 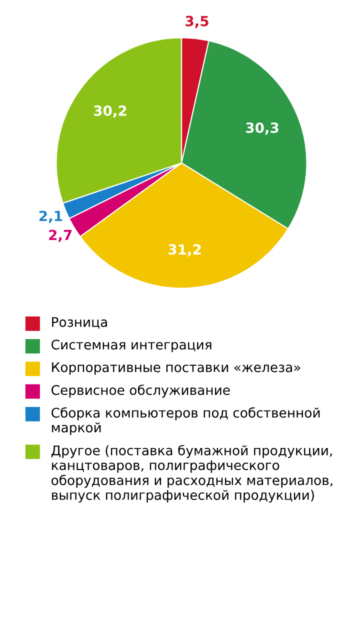 I want to click on data-label: 30,3, so click(x=262, y=128).